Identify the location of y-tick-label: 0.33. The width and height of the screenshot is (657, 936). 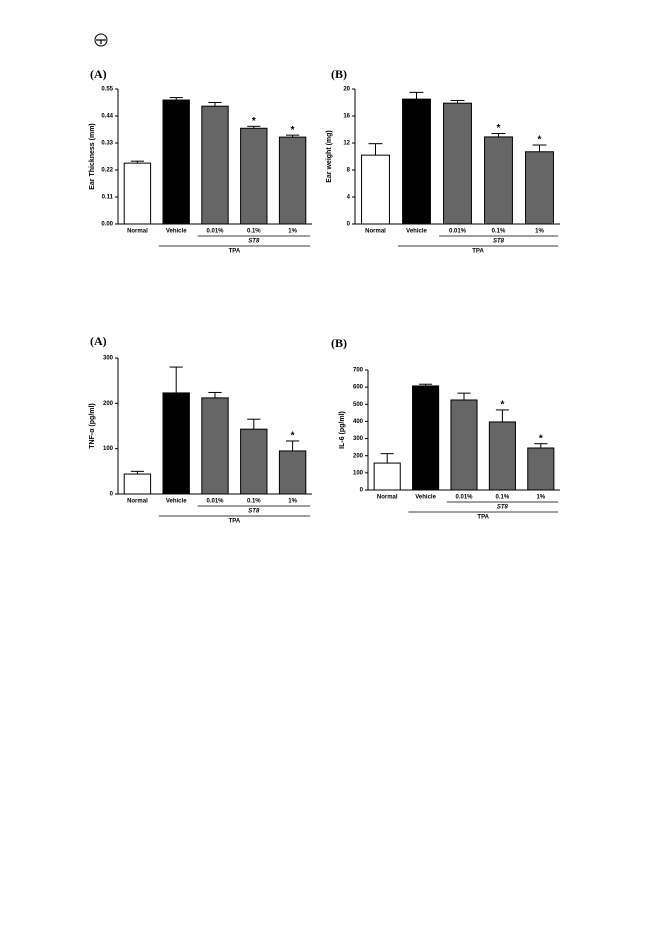
(107, 144).